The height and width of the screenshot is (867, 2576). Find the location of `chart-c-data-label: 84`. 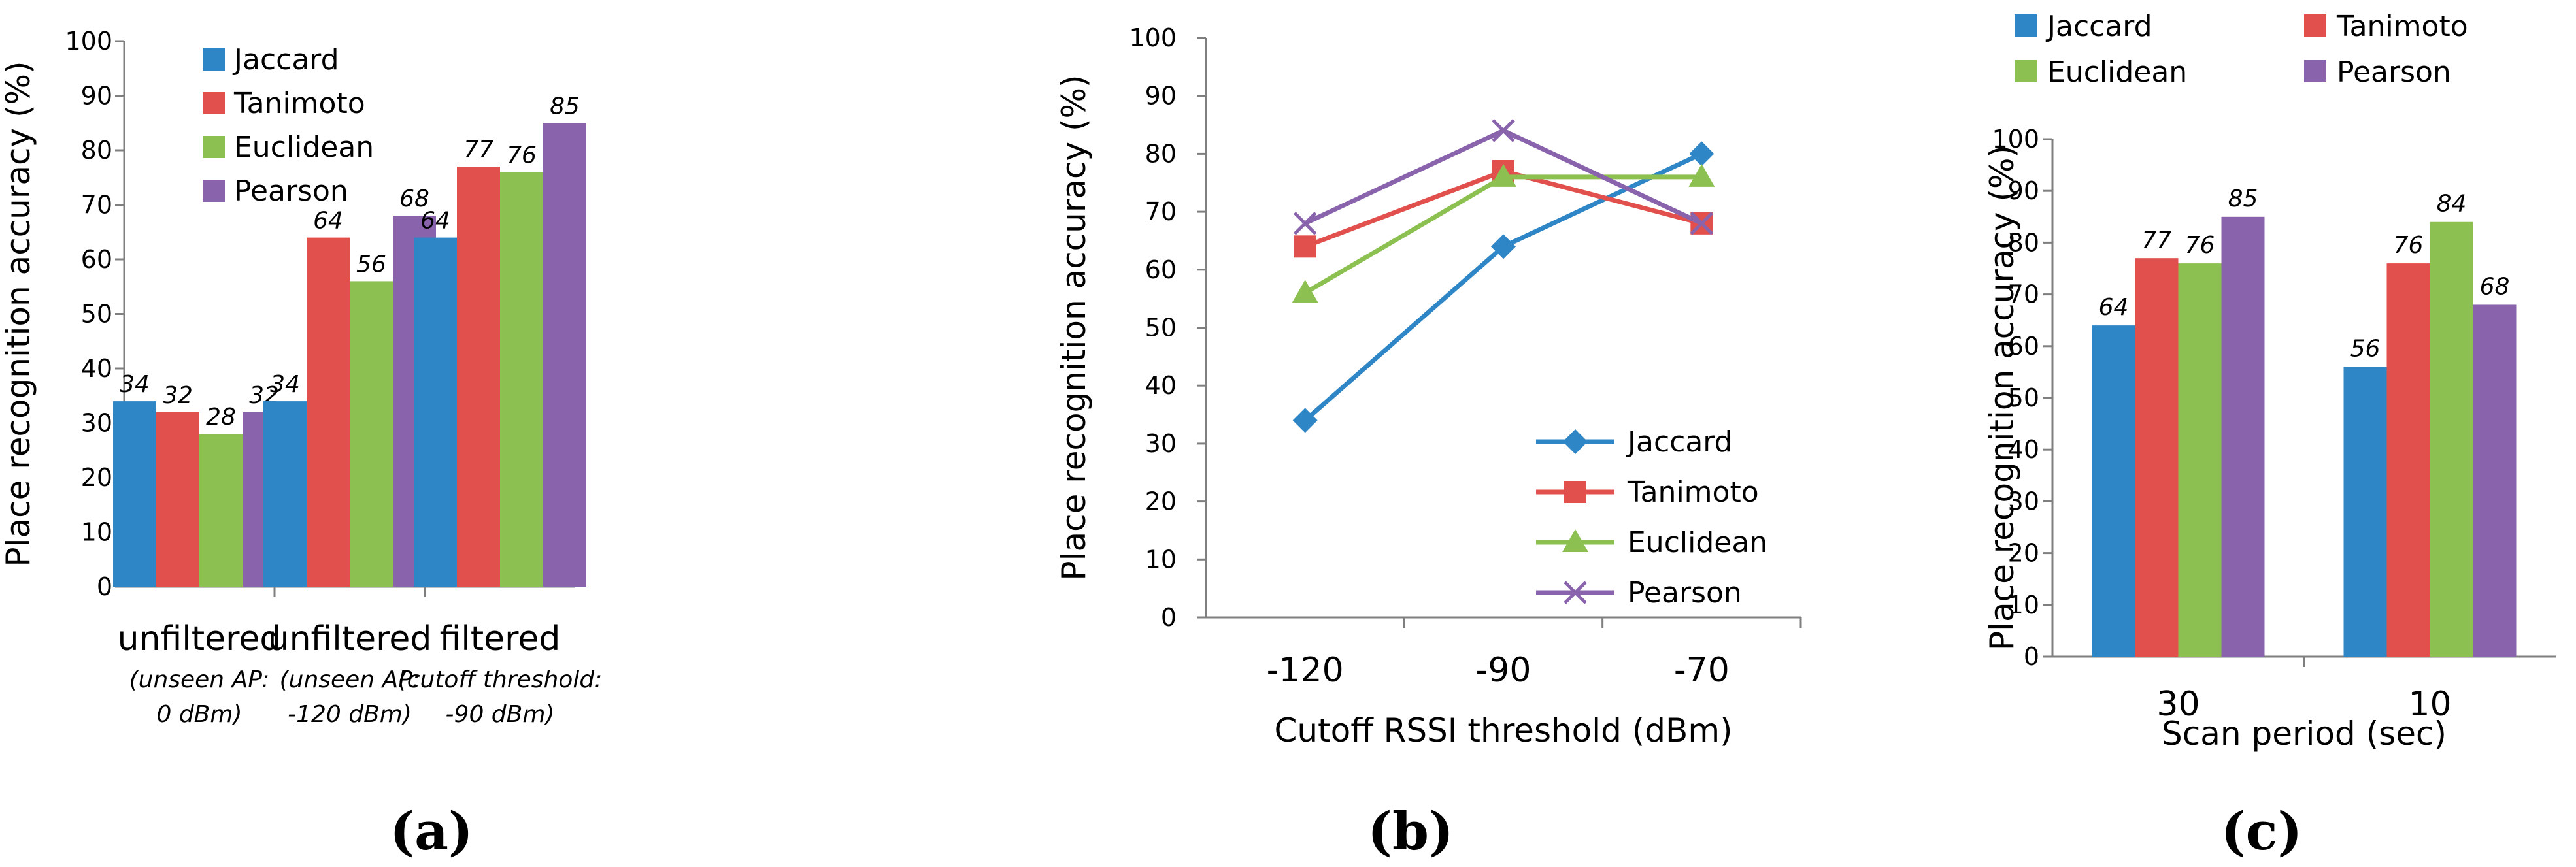

chart-c-data-label: 84 is located at coordinates (2452, 204).